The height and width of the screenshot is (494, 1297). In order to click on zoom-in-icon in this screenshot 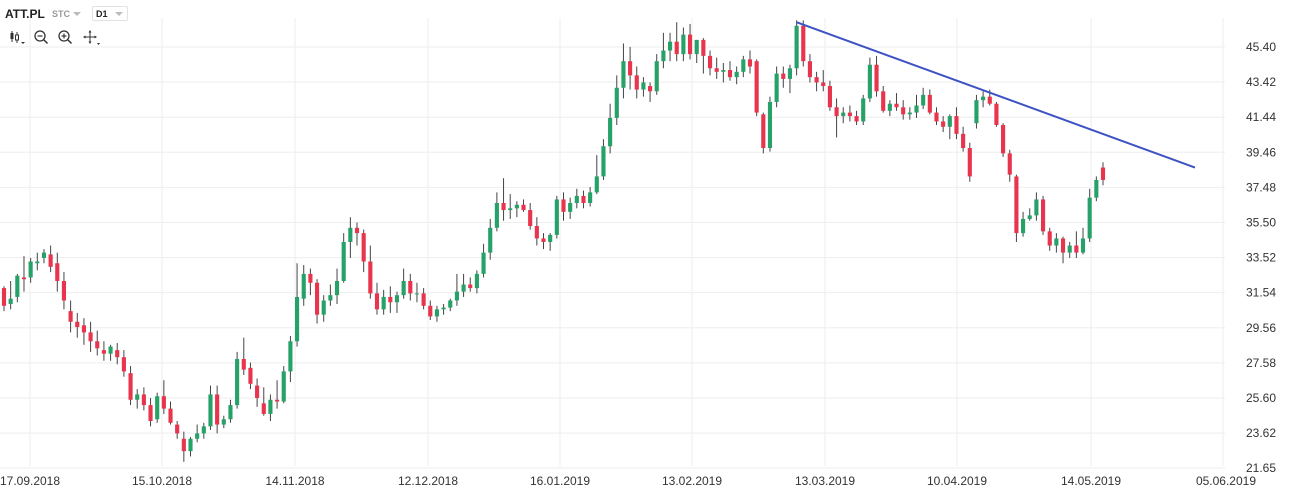, I will do `click(66, 38)`.